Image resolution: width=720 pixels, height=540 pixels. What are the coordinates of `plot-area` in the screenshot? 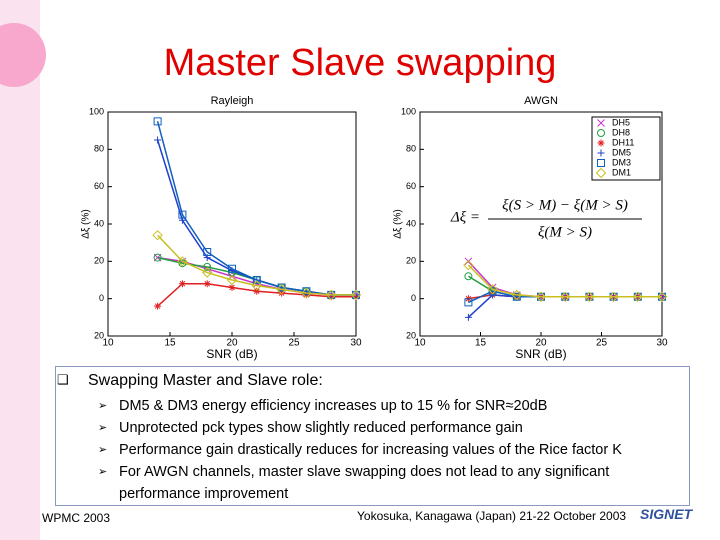 It's located at (232, 224).